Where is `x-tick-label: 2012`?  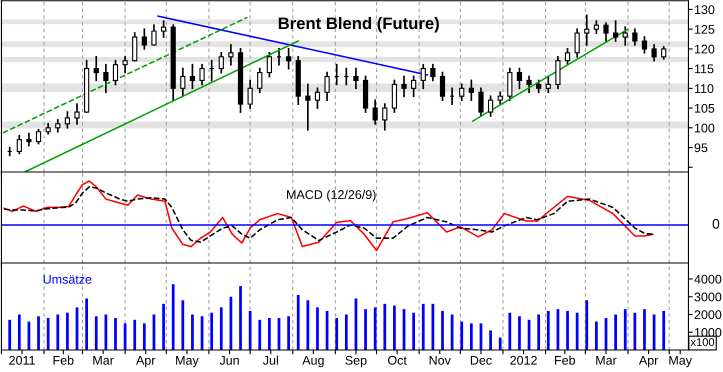 x-tick-label: 2012 is located at coordinates (523, 360).